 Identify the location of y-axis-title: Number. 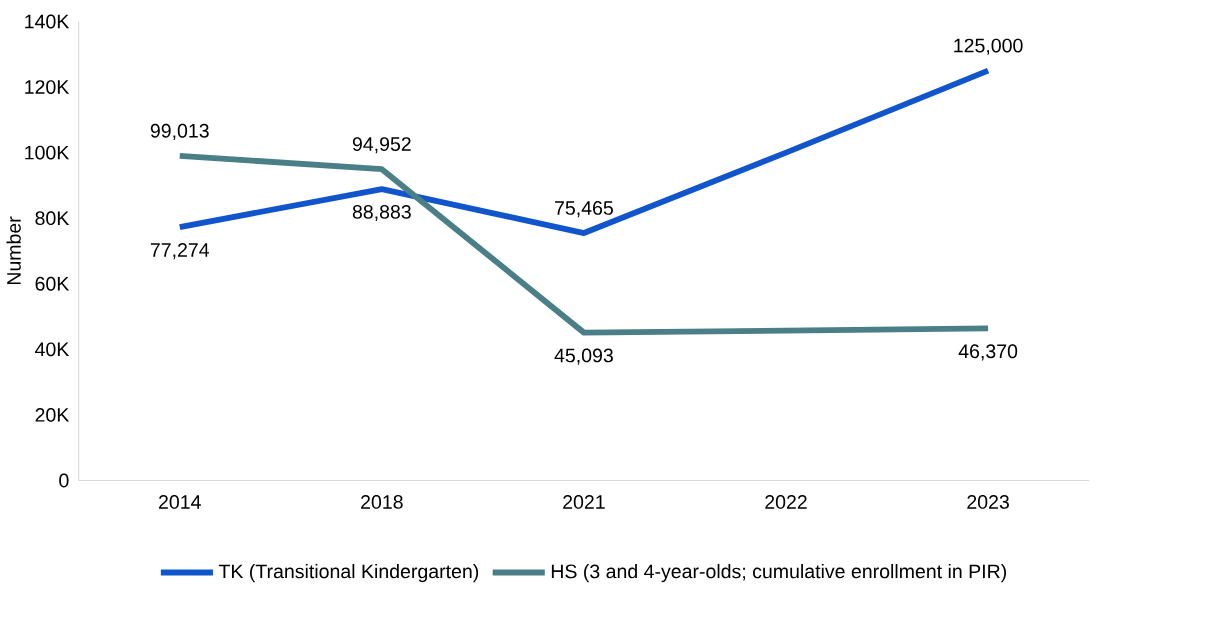
(13, 250).